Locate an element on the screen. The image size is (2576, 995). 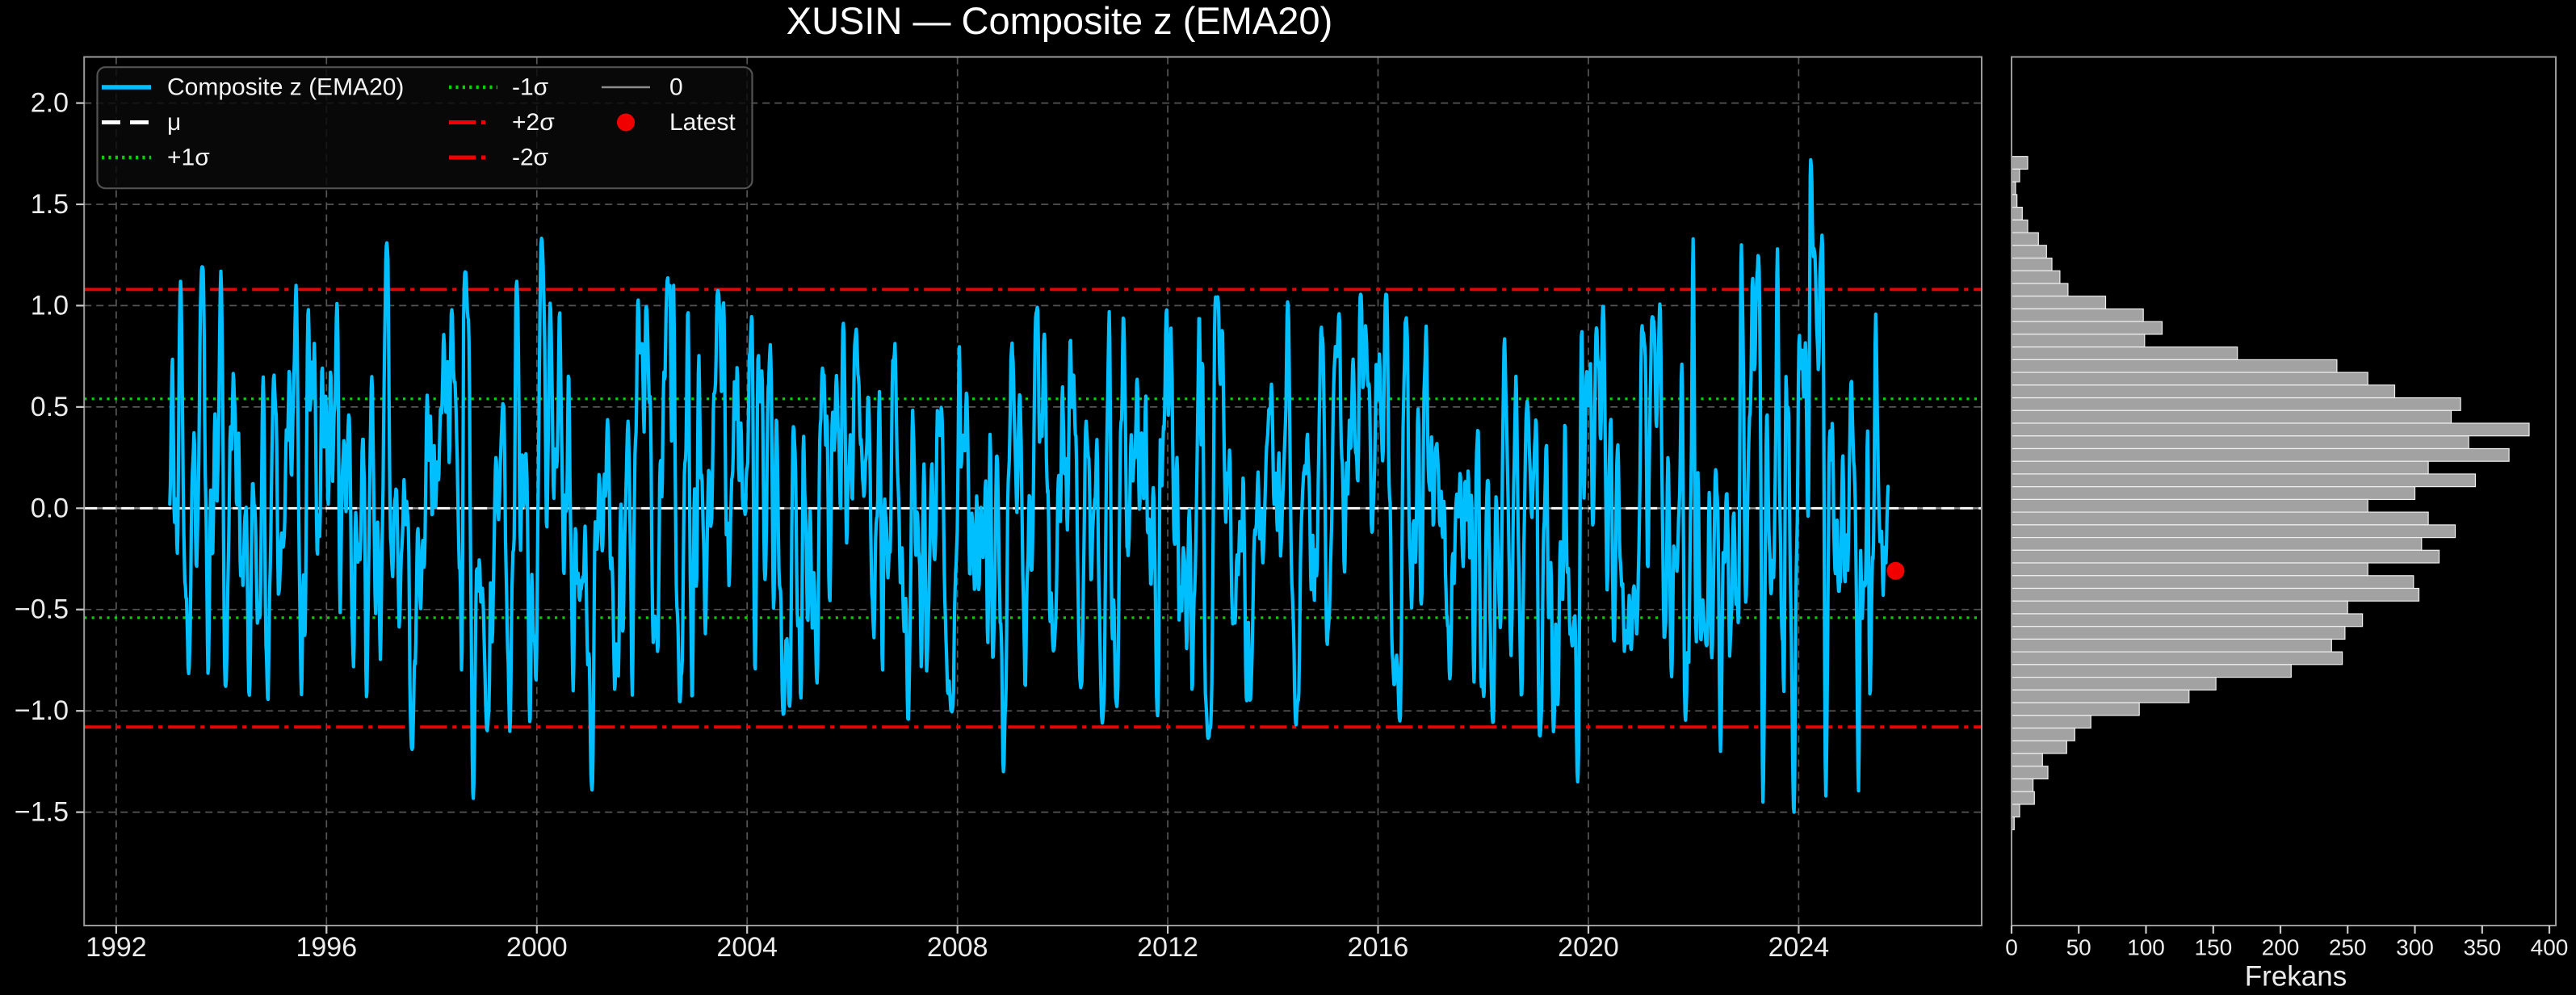
svg-text: 1996 is located at coordinates (326, 947).